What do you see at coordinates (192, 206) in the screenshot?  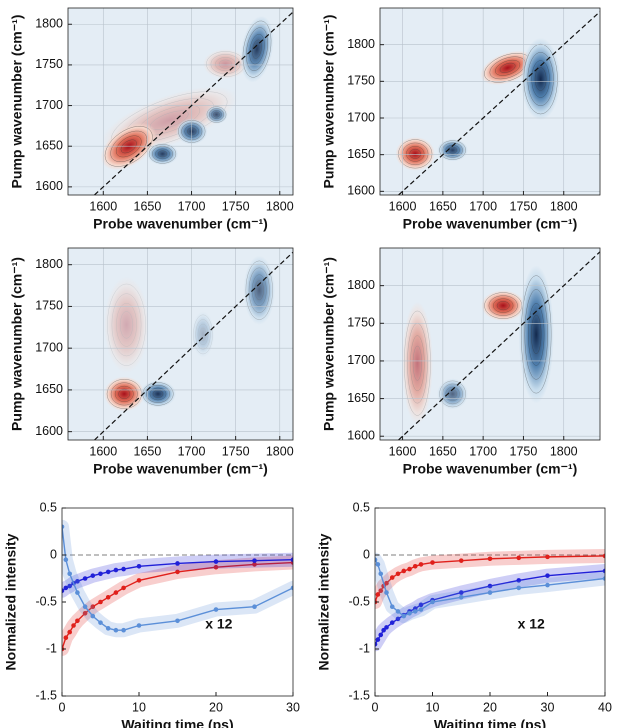 I see `x-tick-label: 1700` at bounding box center [192, 206].